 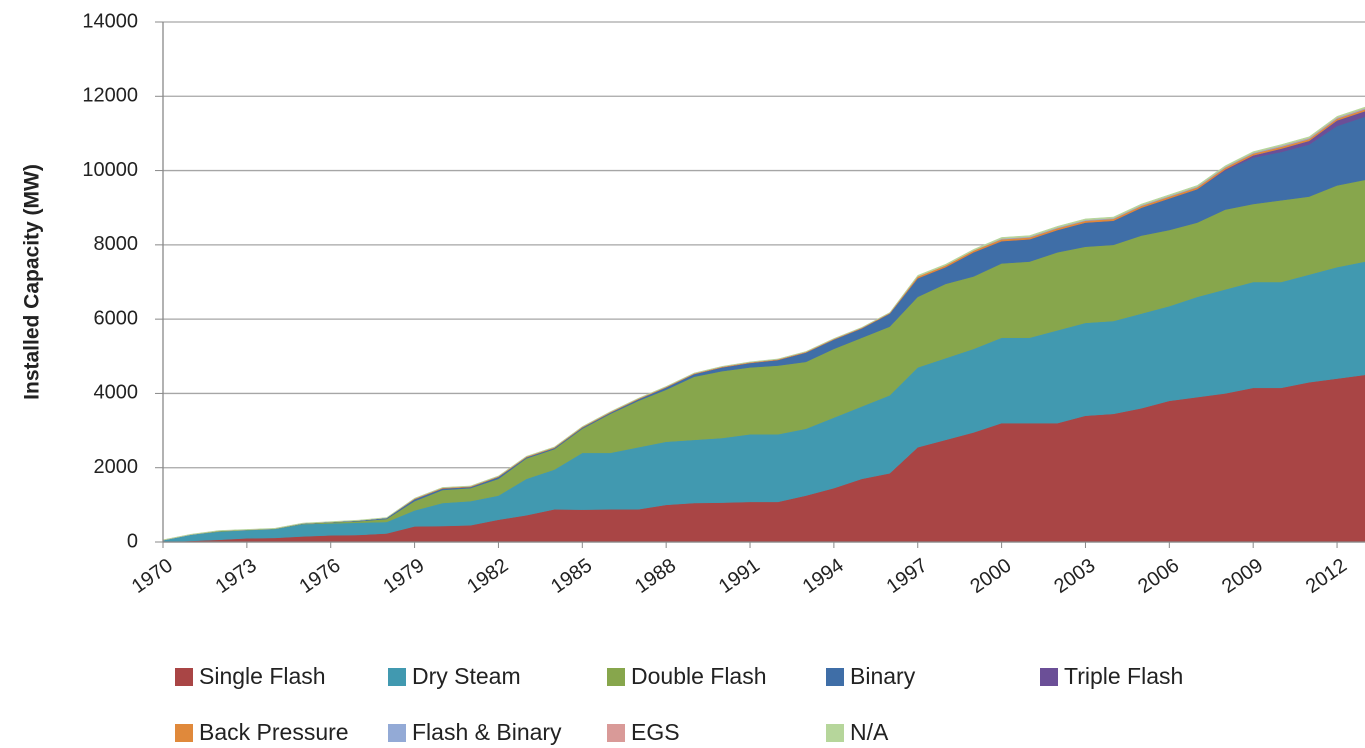 I want to click on y-tick-label: 4000, so click(x=116, y=393).